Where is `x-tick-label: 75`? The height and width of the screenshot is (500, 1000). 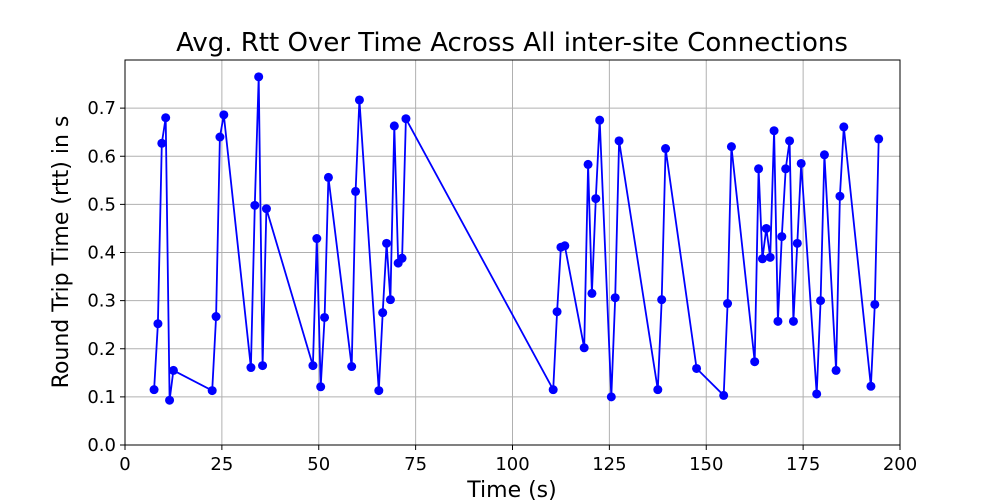 x-tick-label: 75 is located at coordinates (415, 464).